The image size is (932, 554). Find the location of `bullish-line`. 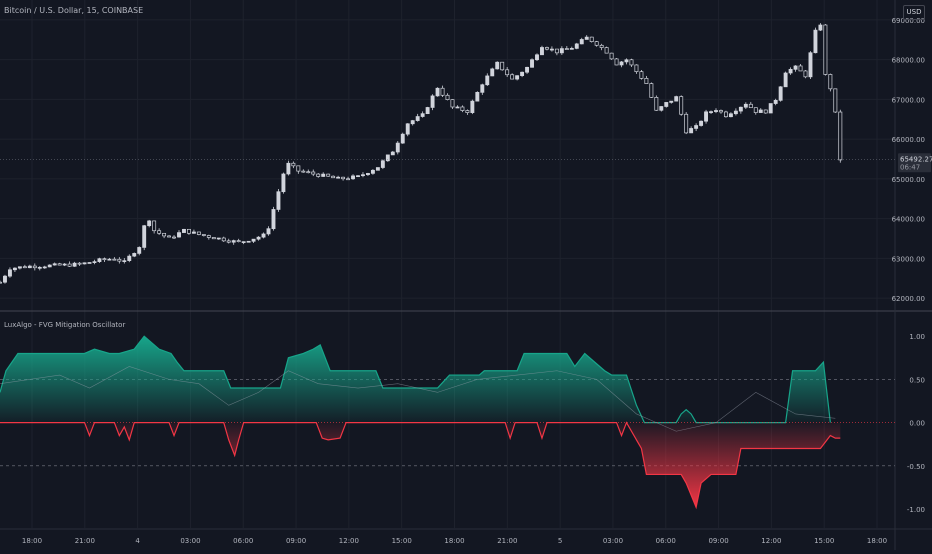

bullish-line is located at coordinates (415, 379).